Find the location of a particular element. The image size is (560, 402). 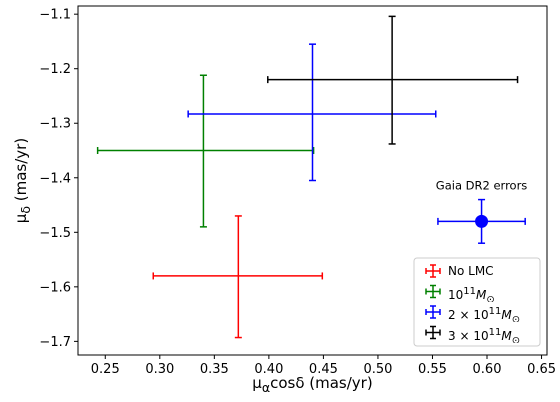

gaia-errors-label: Gaia DR2 errors is located at coordinates (482, 185).